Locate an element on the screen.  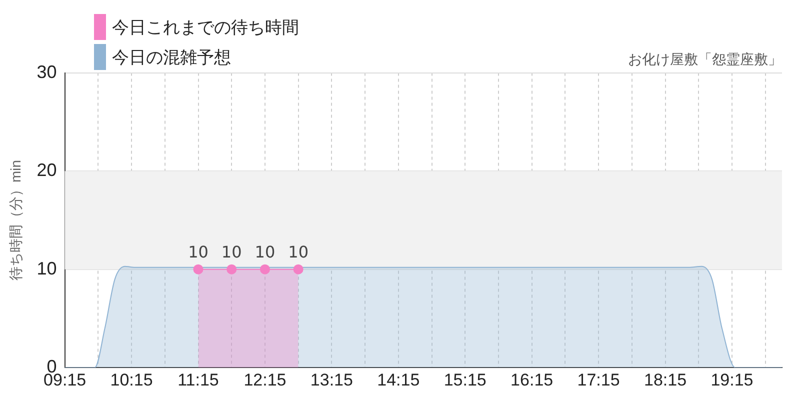
y-tick-label: 20 is located at coordinates (46, 170).